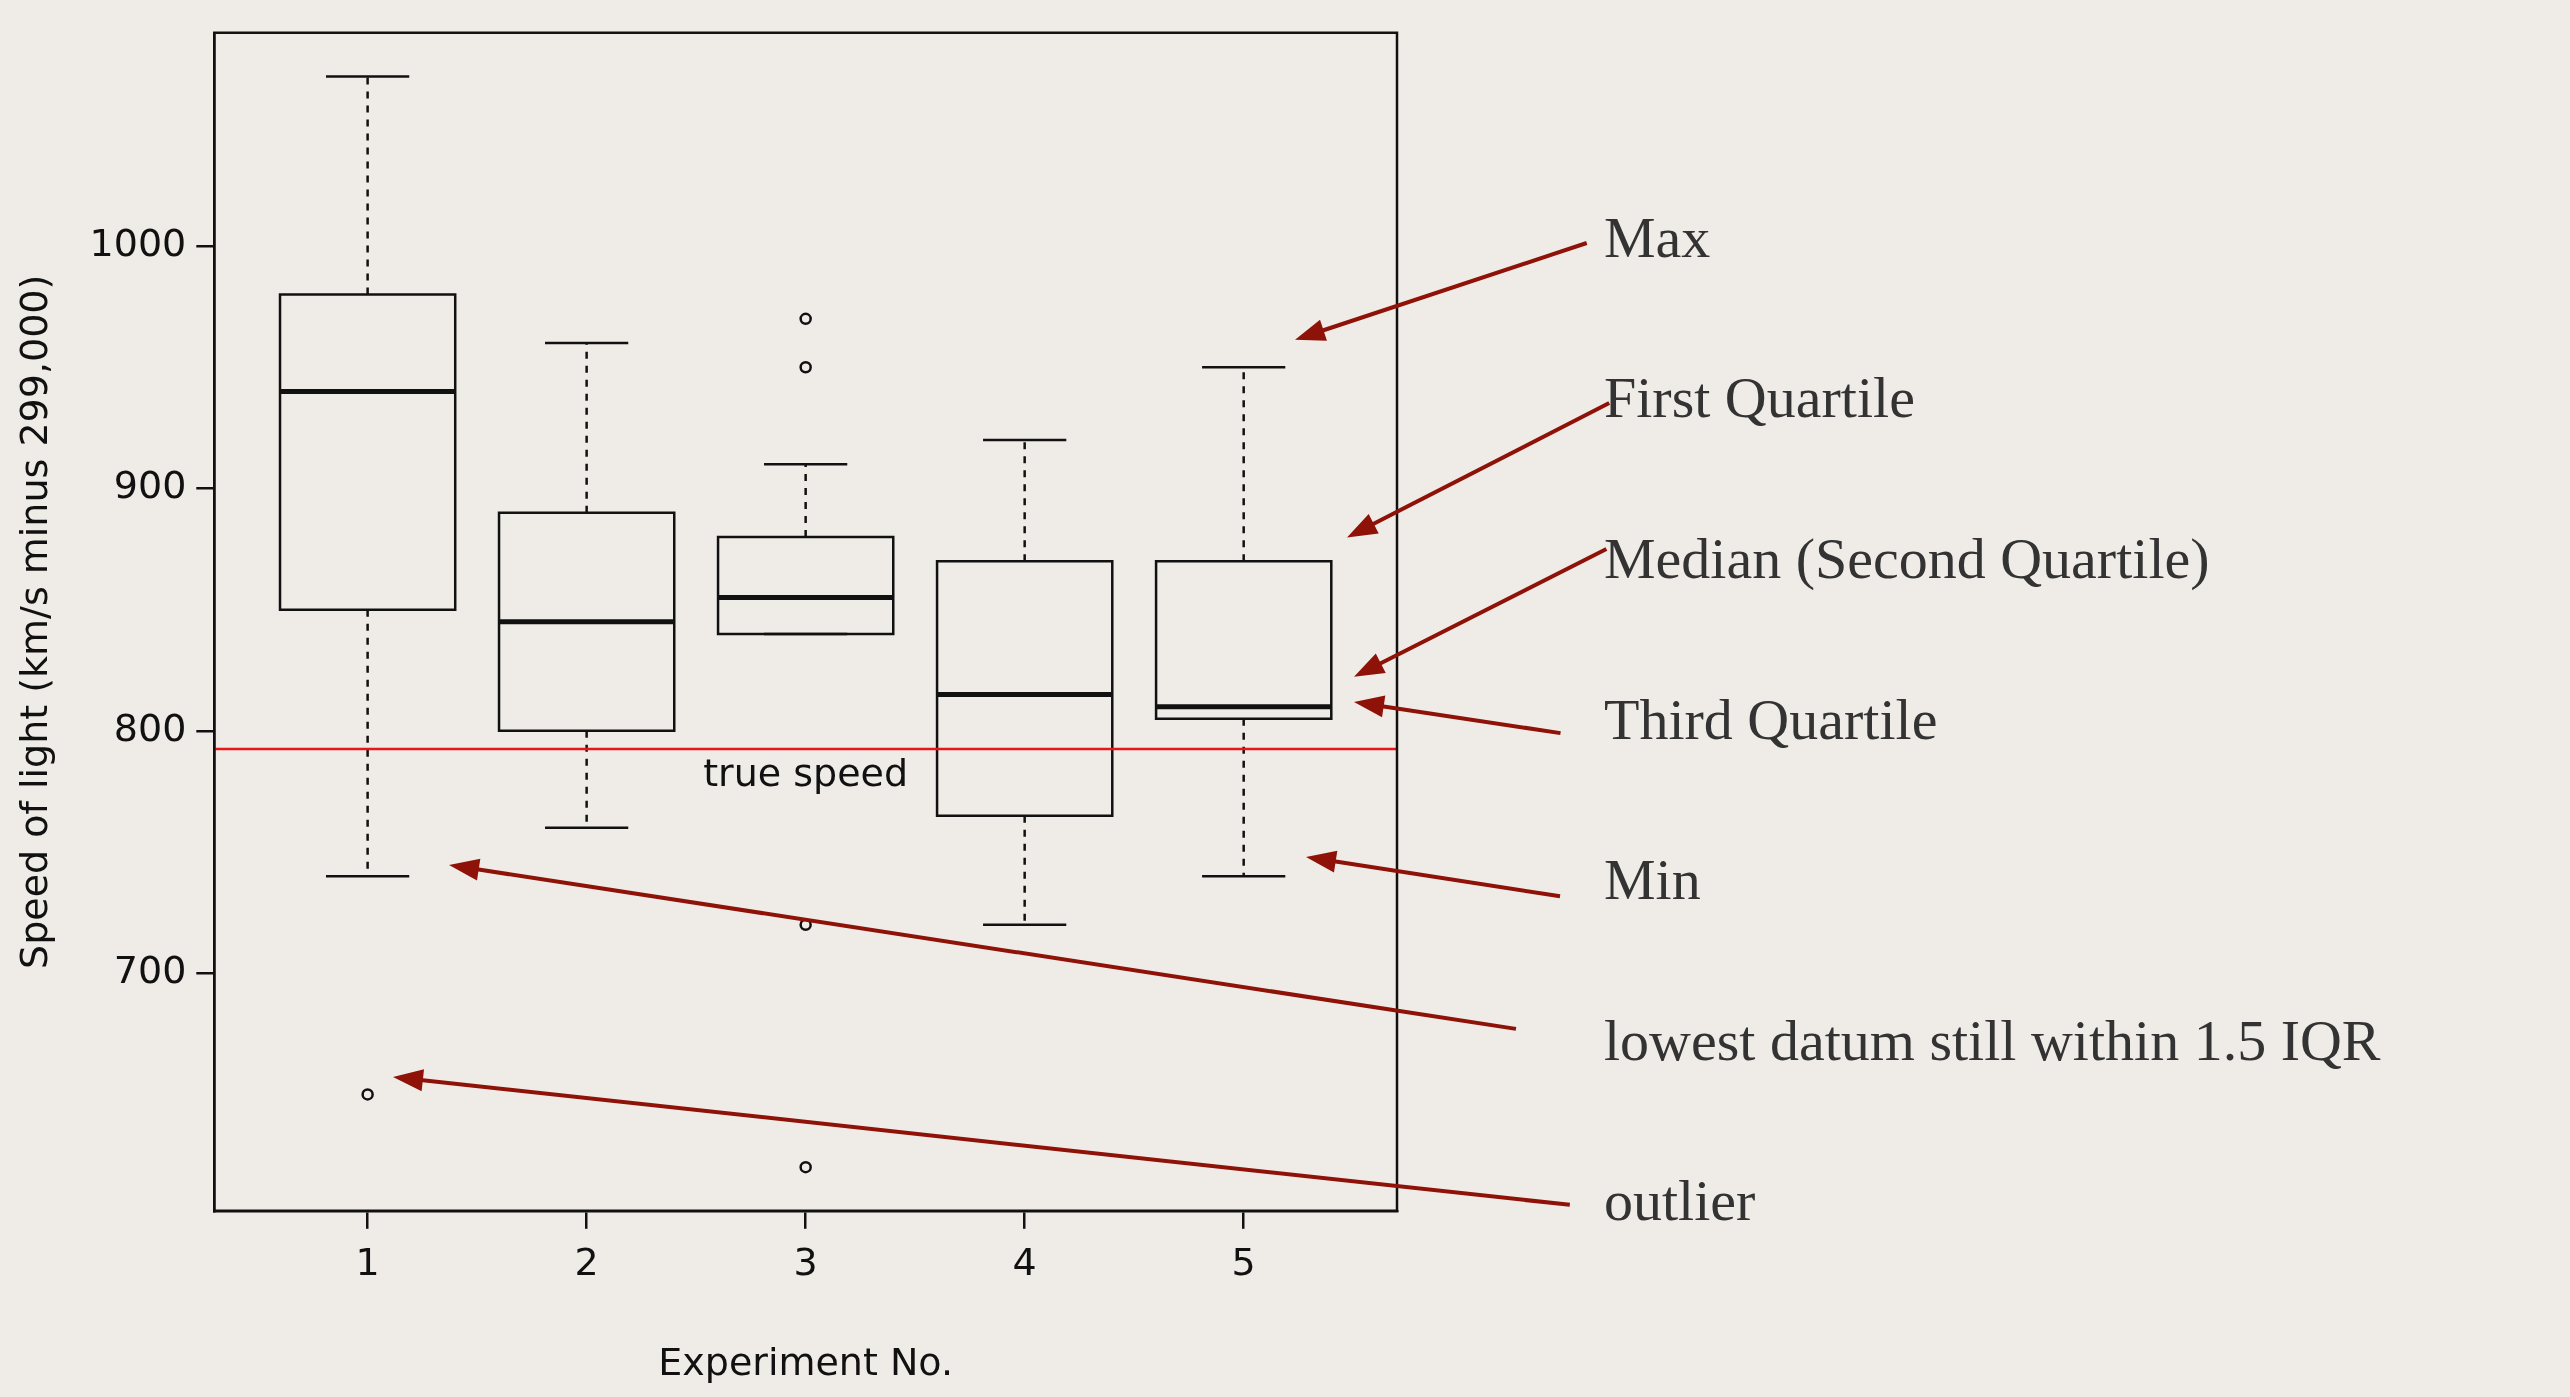 Image resolution: width=2570 pixels, height=1397 pixels. I want to click on text: Third Quartile, so click(1771, 719).